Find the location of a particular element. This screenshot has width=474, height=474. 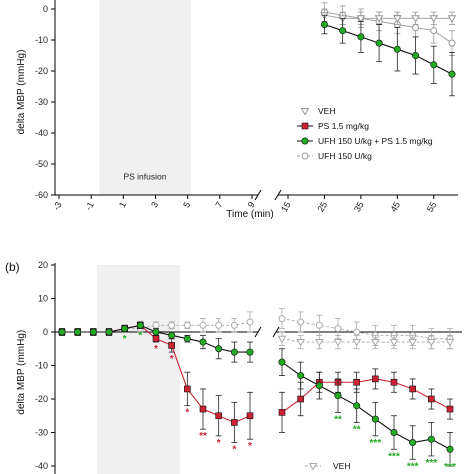

x-tick-label: 15 is located at coordinates (286, 207).